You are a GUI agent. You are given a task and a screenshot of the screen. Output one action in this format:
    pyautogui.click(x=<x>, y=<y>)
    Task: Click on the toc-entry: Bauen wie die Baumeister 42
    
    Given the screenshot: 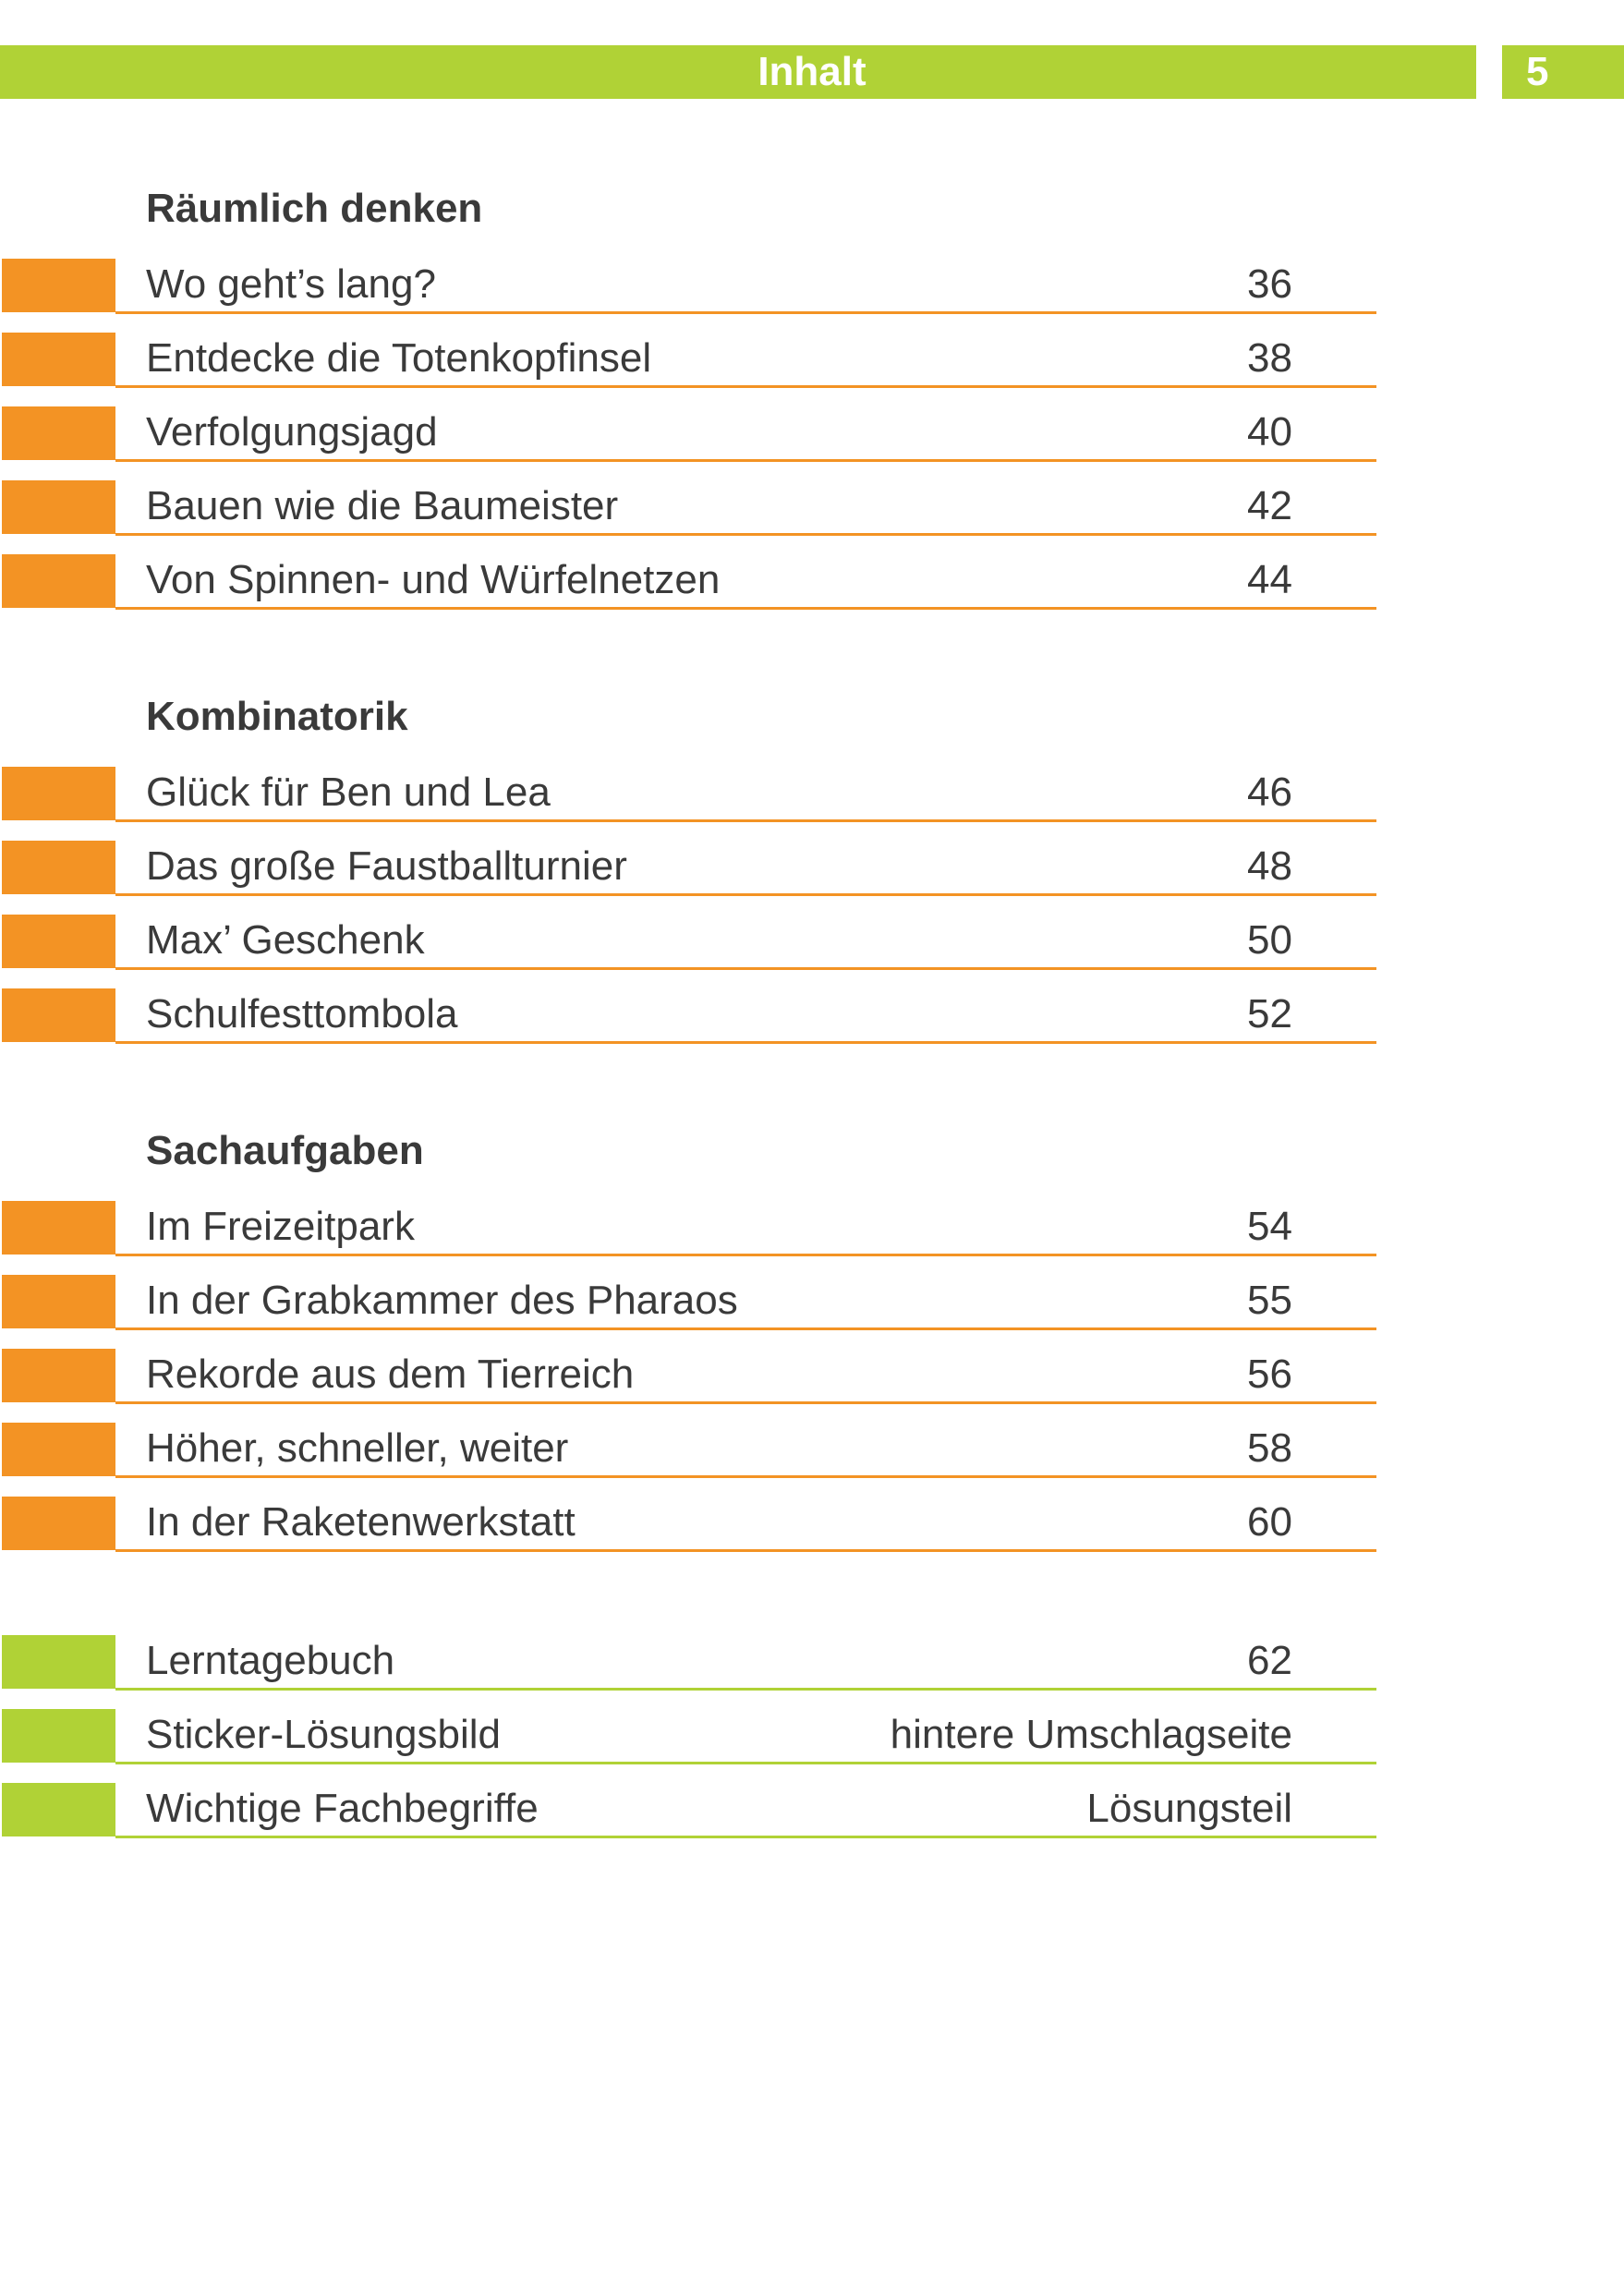 What is the action you would take?
    pyautogui.click(x=688, y=508)
    